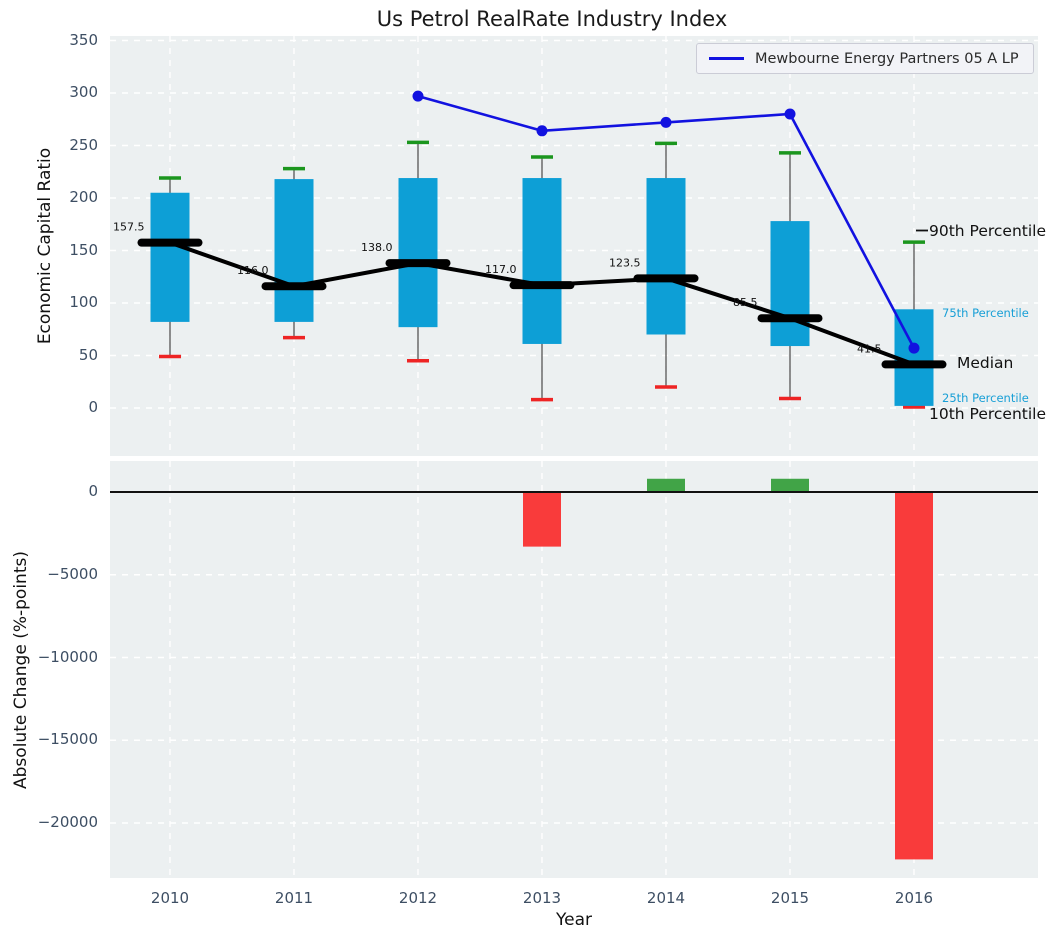  Describe the element at coordinates (93, 407) in the screenshot. I see `top-y-tick-label: 0` at that location.